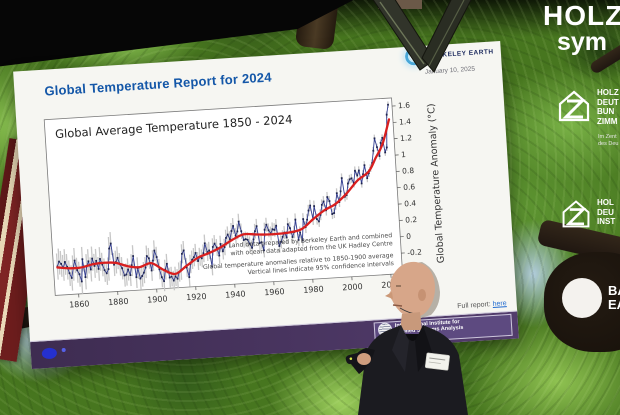 The image size is (620, 415). Describe the element at coordinates (605, 202) in the screenshot. I see `holzbau2-line: HOL` at that location.